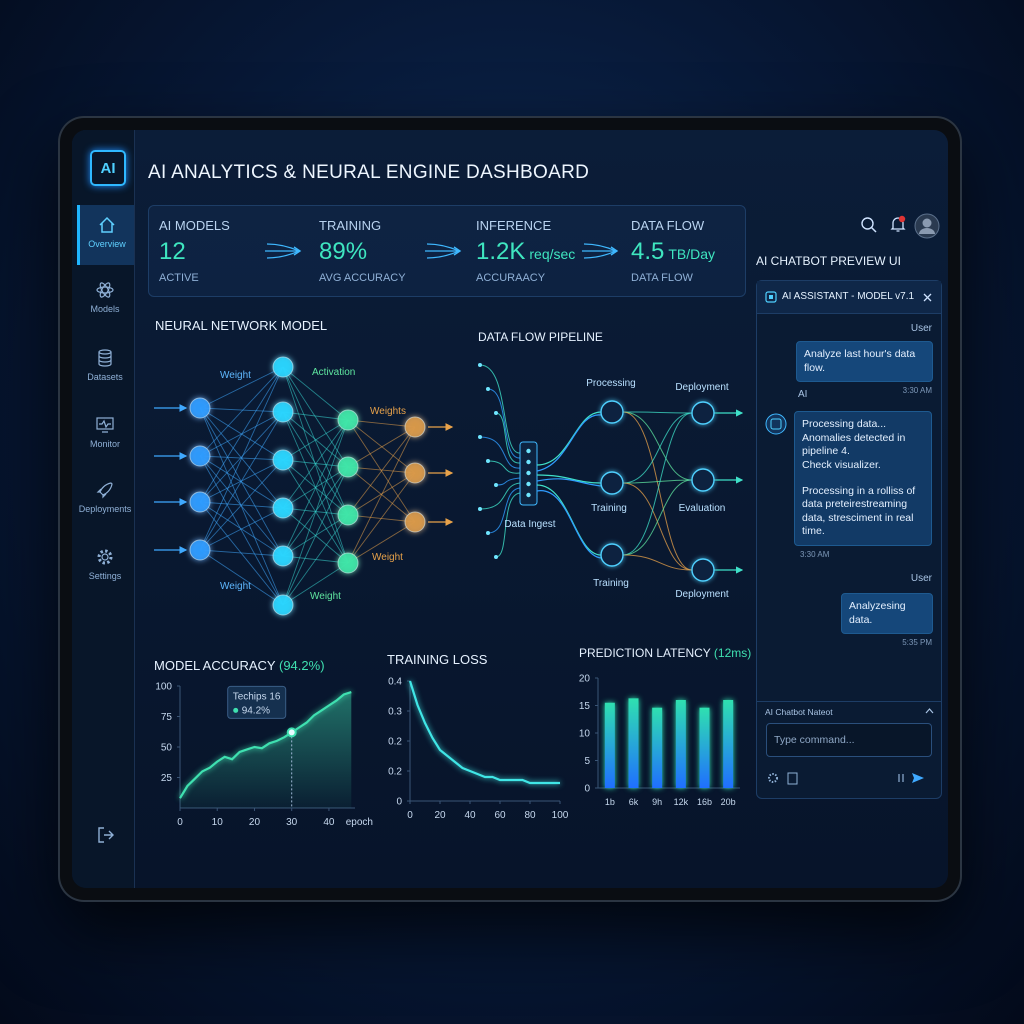 The image size is (1024, 1024). I want to click on y-tick-label: 20, so click(585, 679).